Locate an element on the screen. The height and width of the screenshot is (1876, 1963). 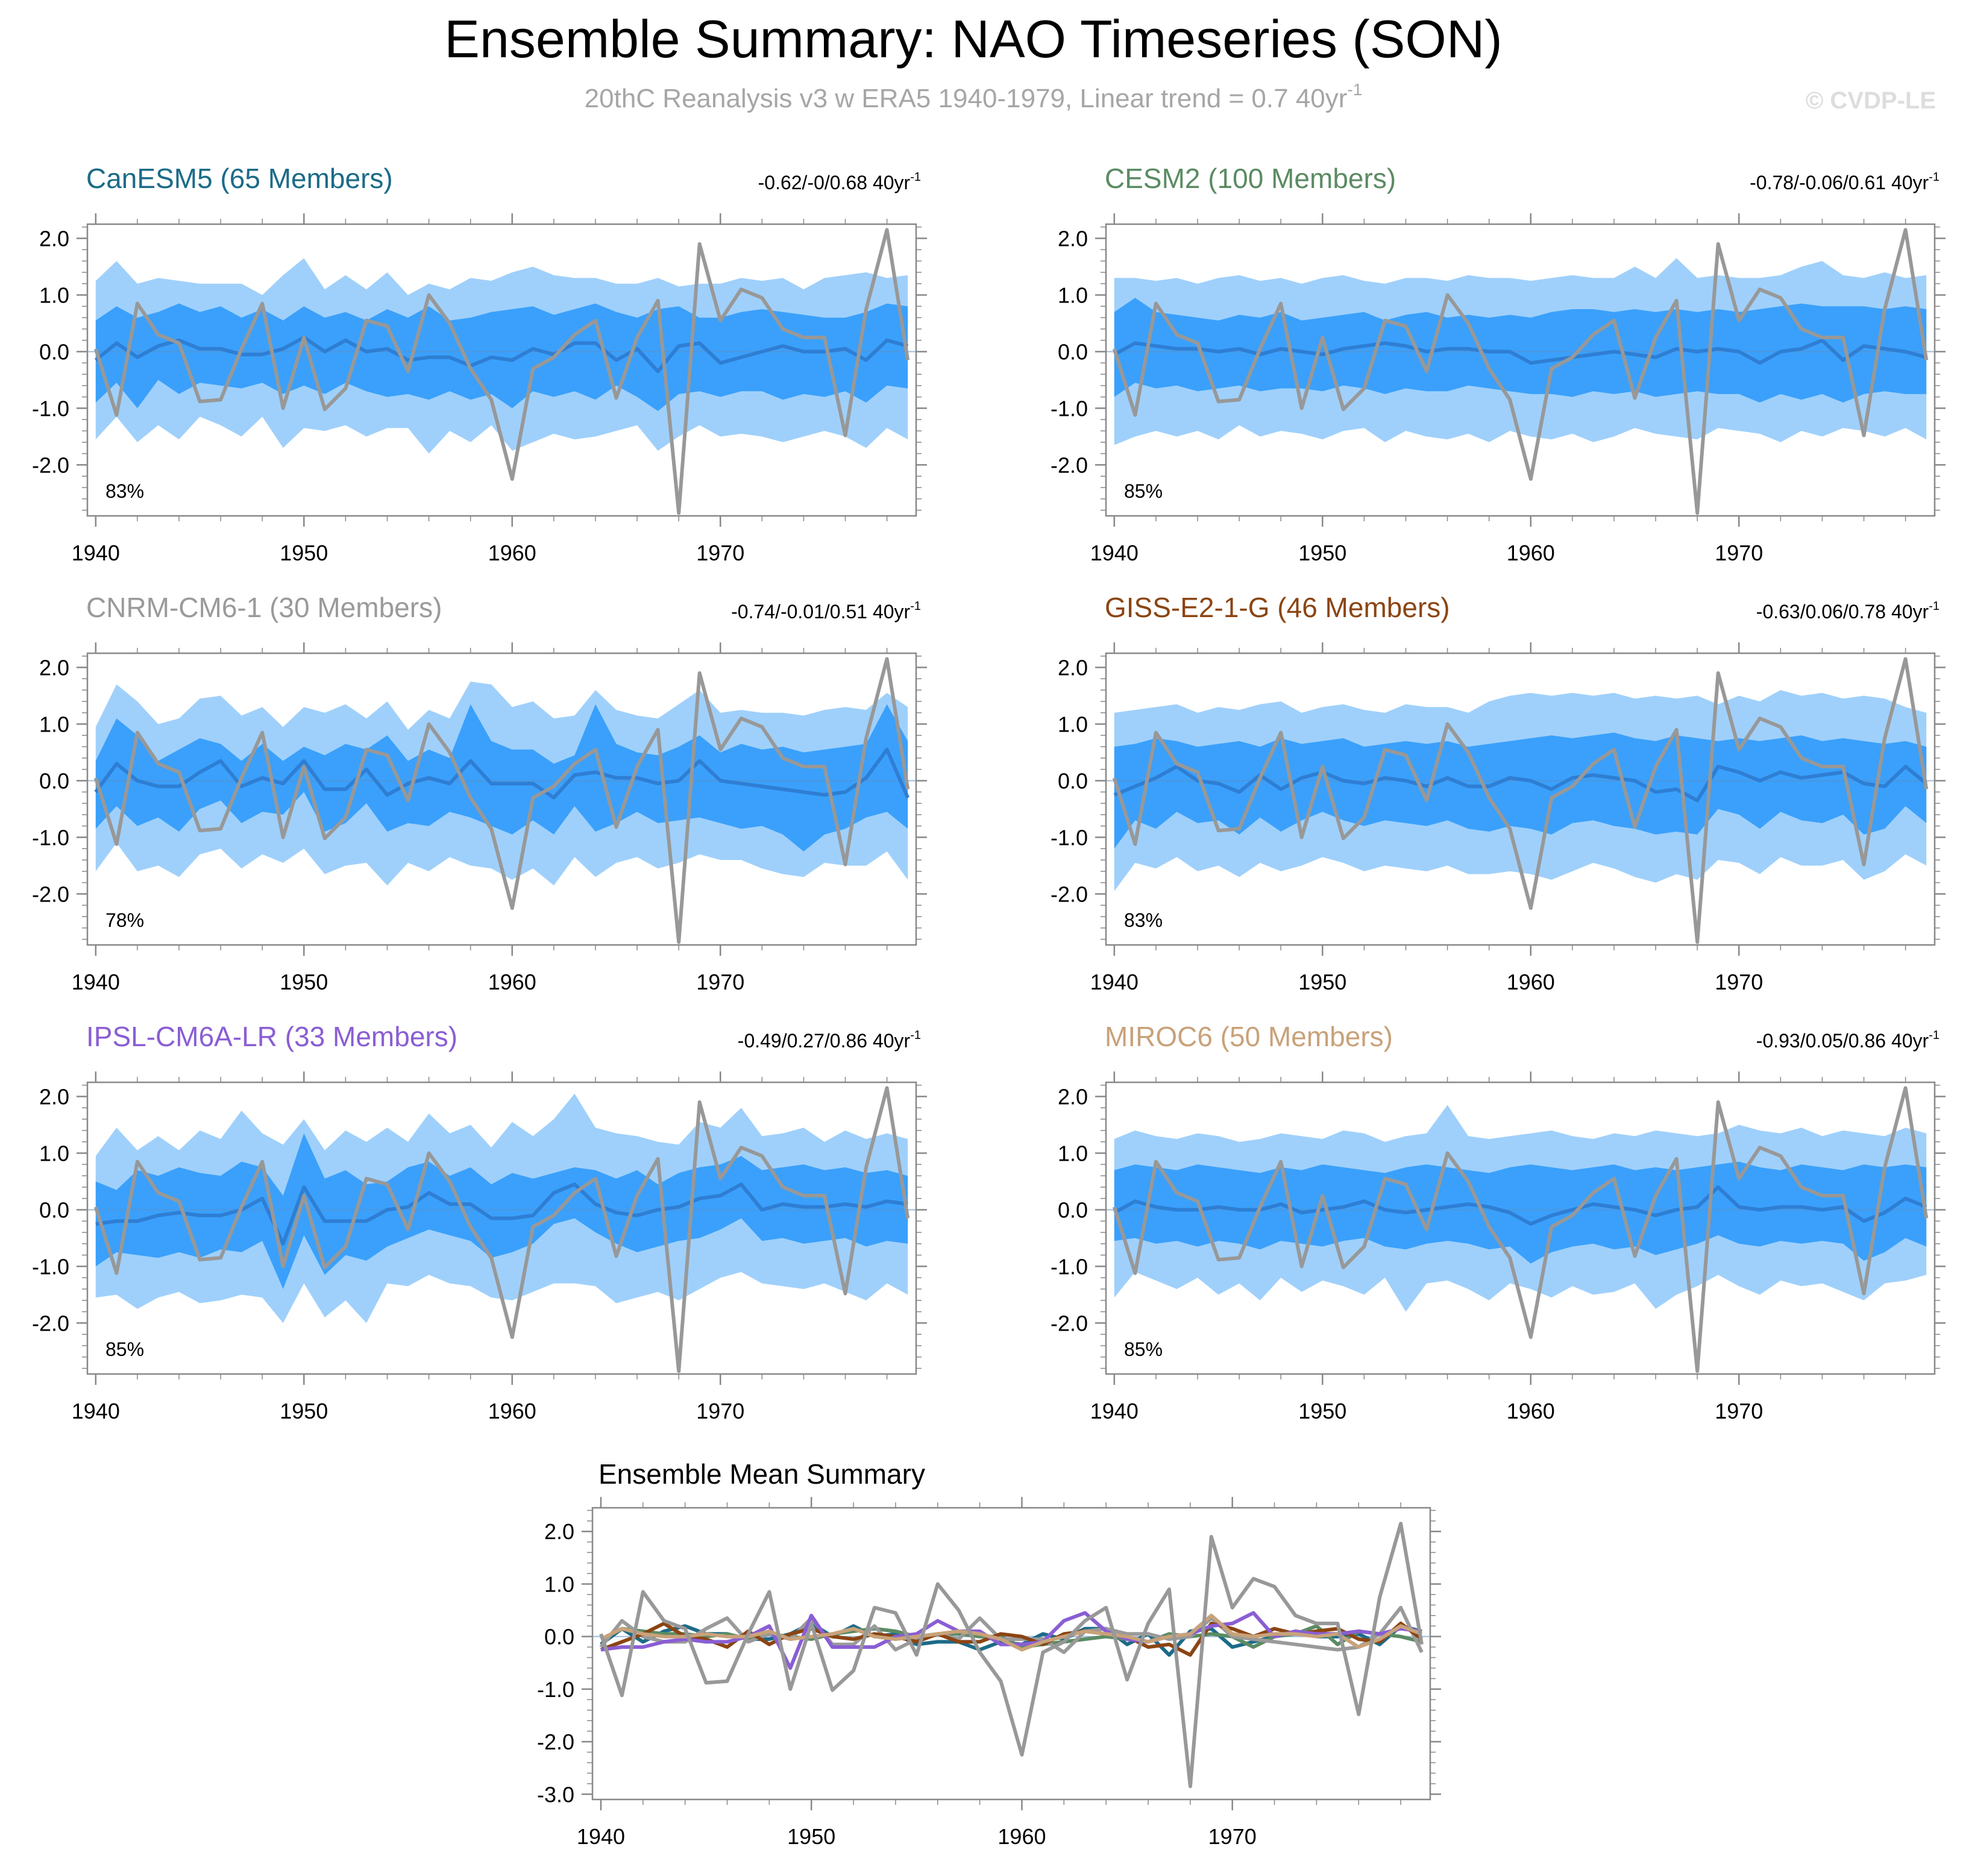
watermark: © CVDP-LE is located at coordinates (1871, 101).